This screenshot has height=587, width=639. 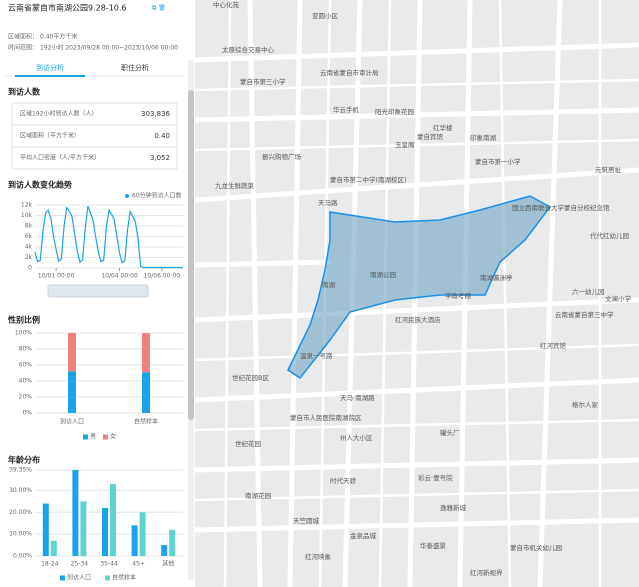 I want to click on chart-title: 到访人数变化趋势, so click(x=40, y=185).